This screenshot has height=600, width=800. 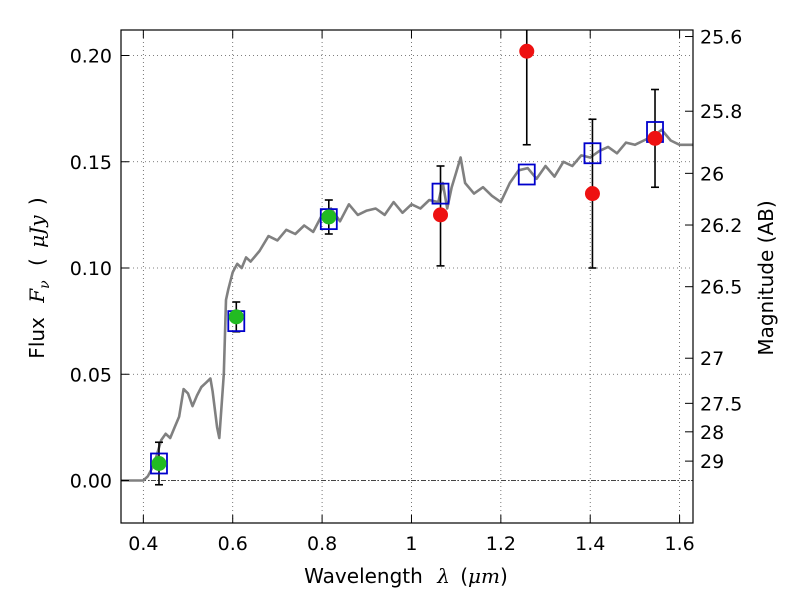 I want to click on x-axis-label-paren-close: ), so click(x=504, y=576).